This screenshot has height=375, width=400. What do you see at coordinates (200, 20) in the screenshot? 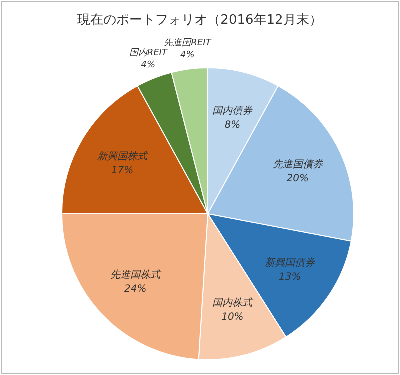
I see `chart-title: 現在のポートフォリオ（2016年12月末）` at bounding box center [200, 20].